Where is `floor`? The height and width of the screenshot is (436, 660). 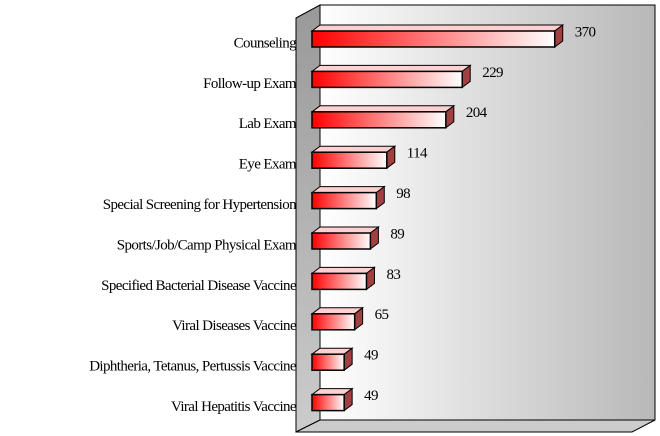 floor is located at coordinates (475, 426).